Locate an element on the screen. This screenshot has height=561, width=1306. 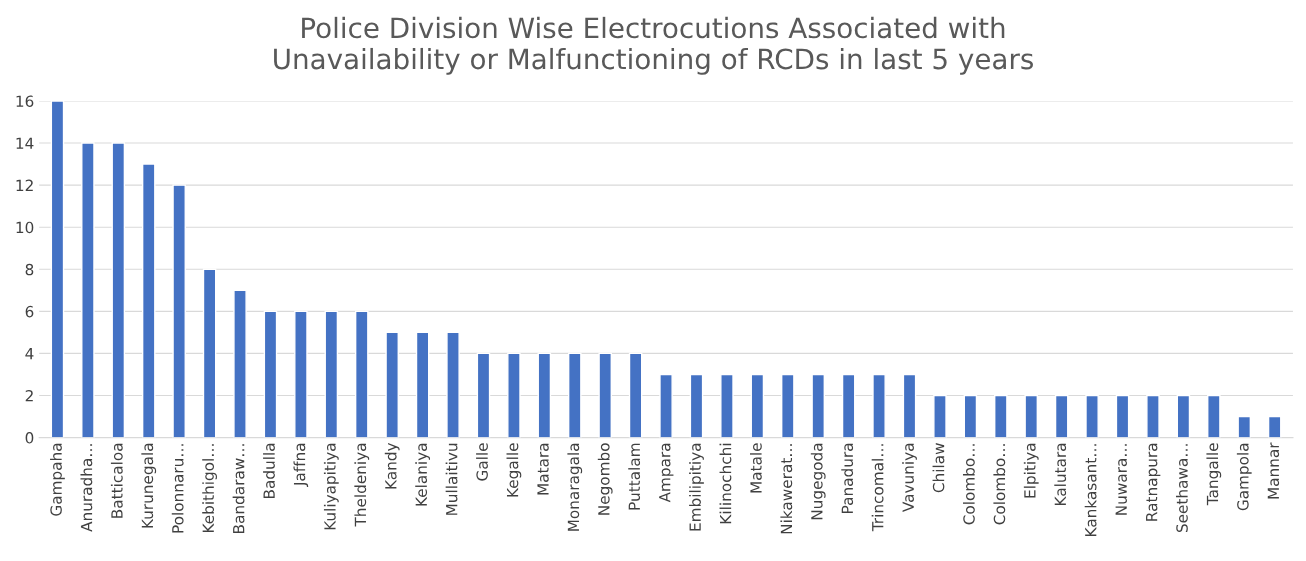
x-tick-label: Kurunegala is located at coordinates (149, 485).